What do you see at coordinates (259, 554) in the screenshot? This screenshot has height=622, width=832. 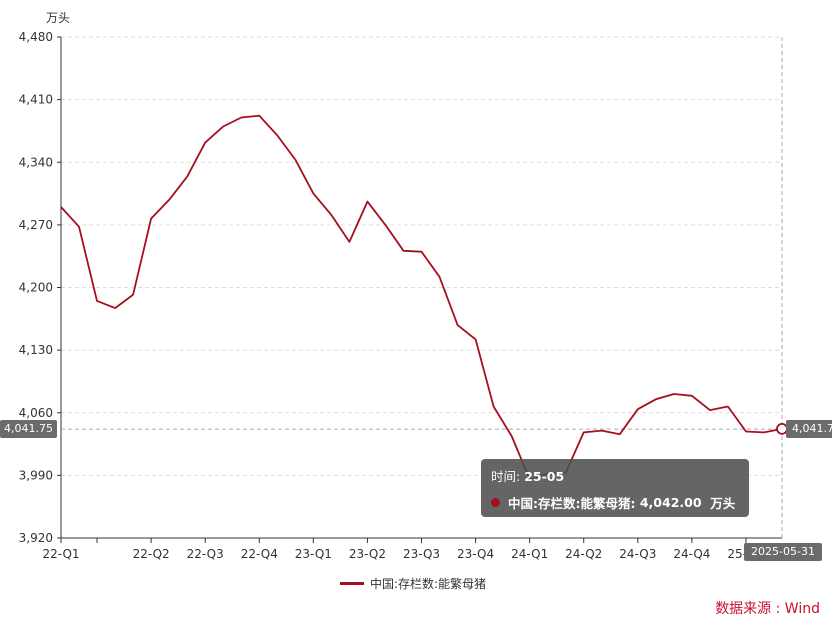 I see `x-tick-label: 22-Q4` at bounding box center [259, 554].